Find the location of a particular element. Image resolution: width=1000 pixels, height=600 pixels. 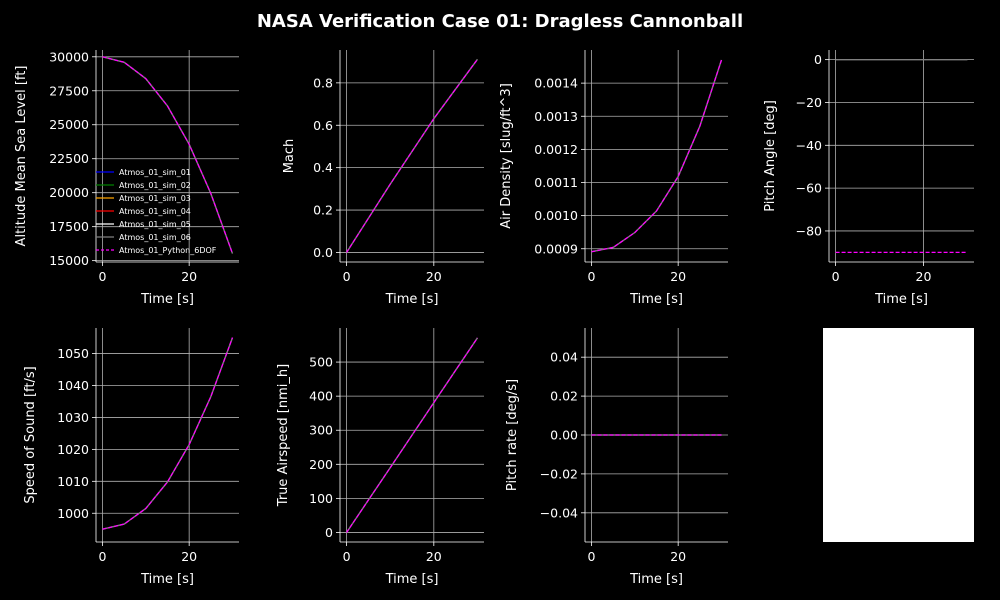

y-axis-label: Speed of Sound [ft/s] is located at coordinates (30, 434).